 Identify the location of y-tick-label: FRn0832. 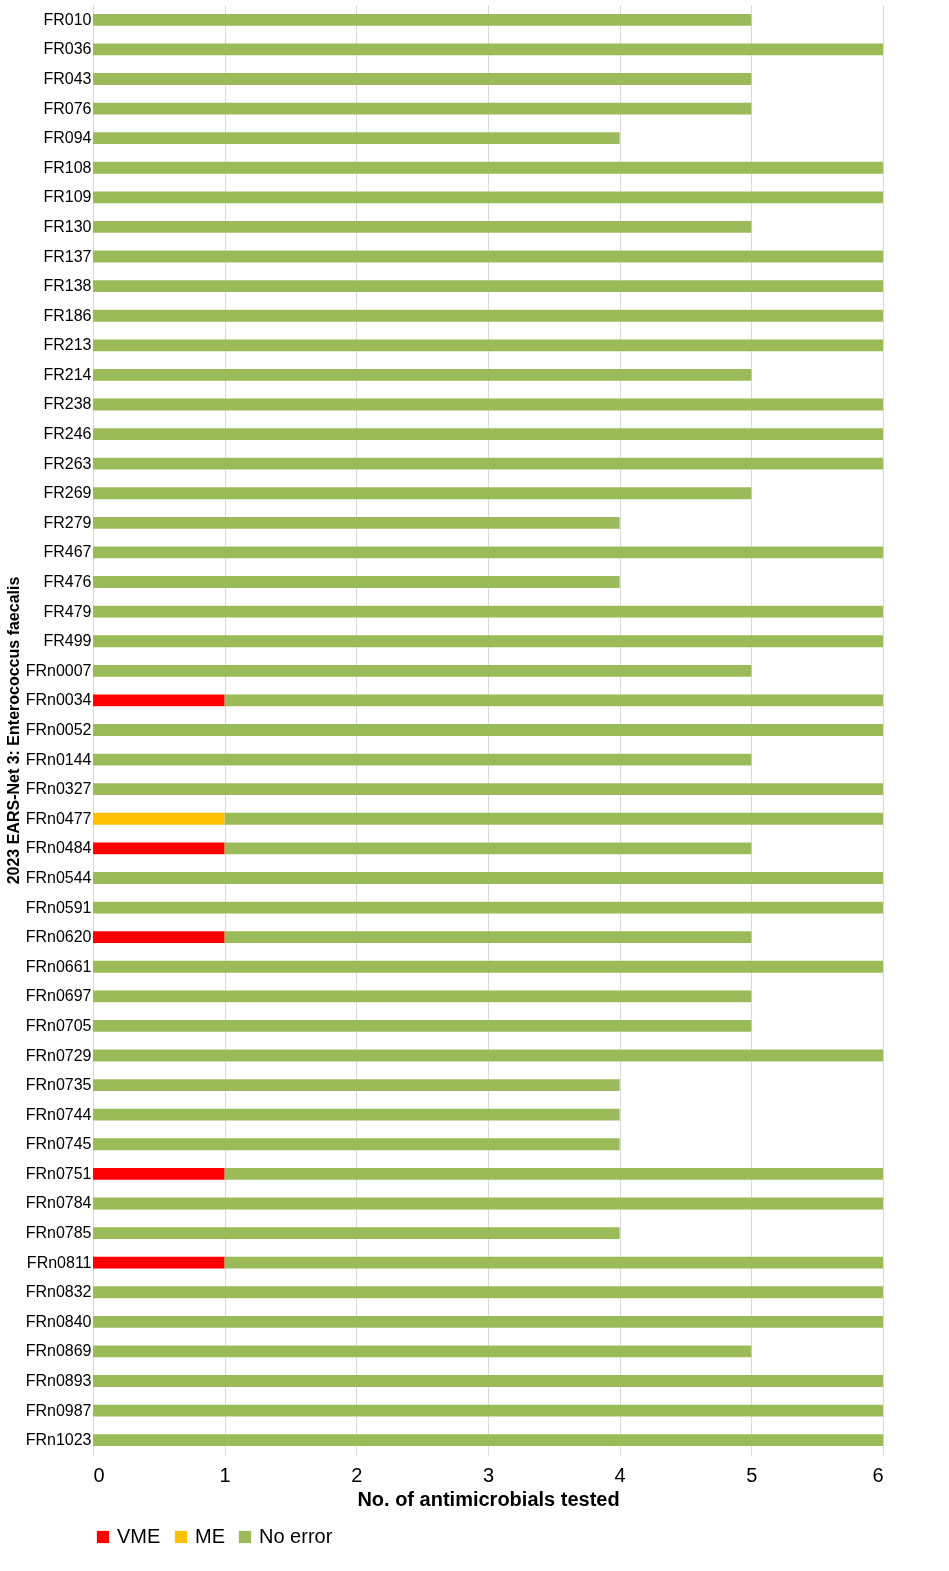
(58, 1292).